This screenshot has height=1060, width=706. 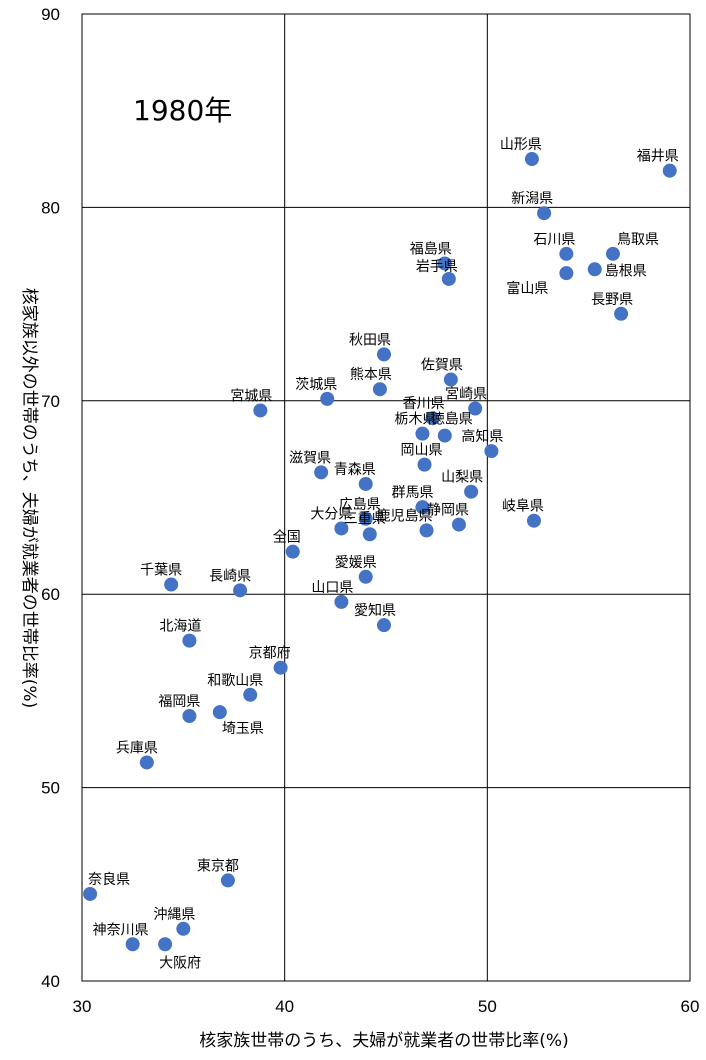 I want to click on point-label: 山口県, so click(x=332, y=588).